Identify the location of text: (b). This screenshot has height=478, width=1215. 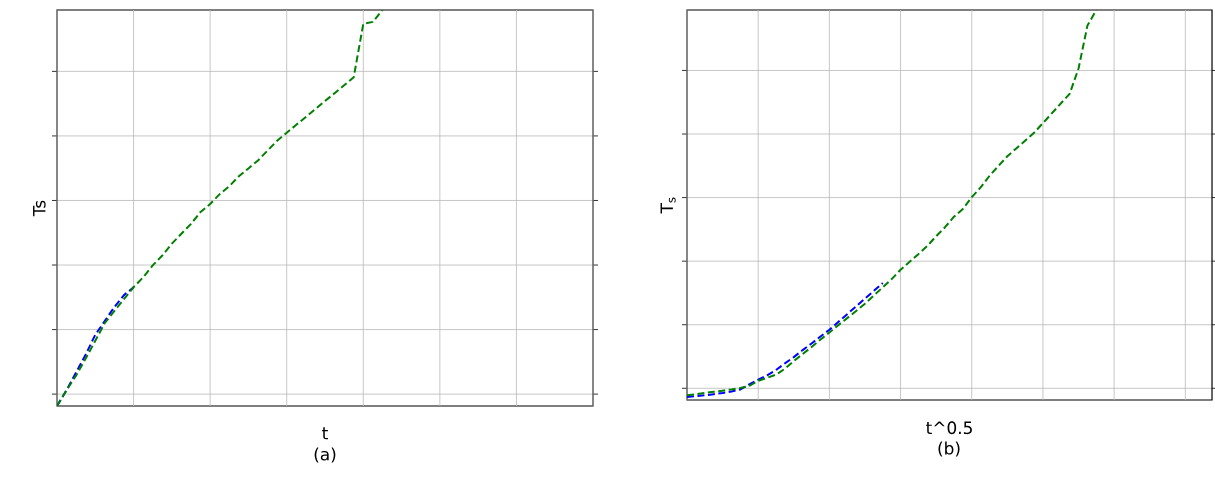
(949, 449).